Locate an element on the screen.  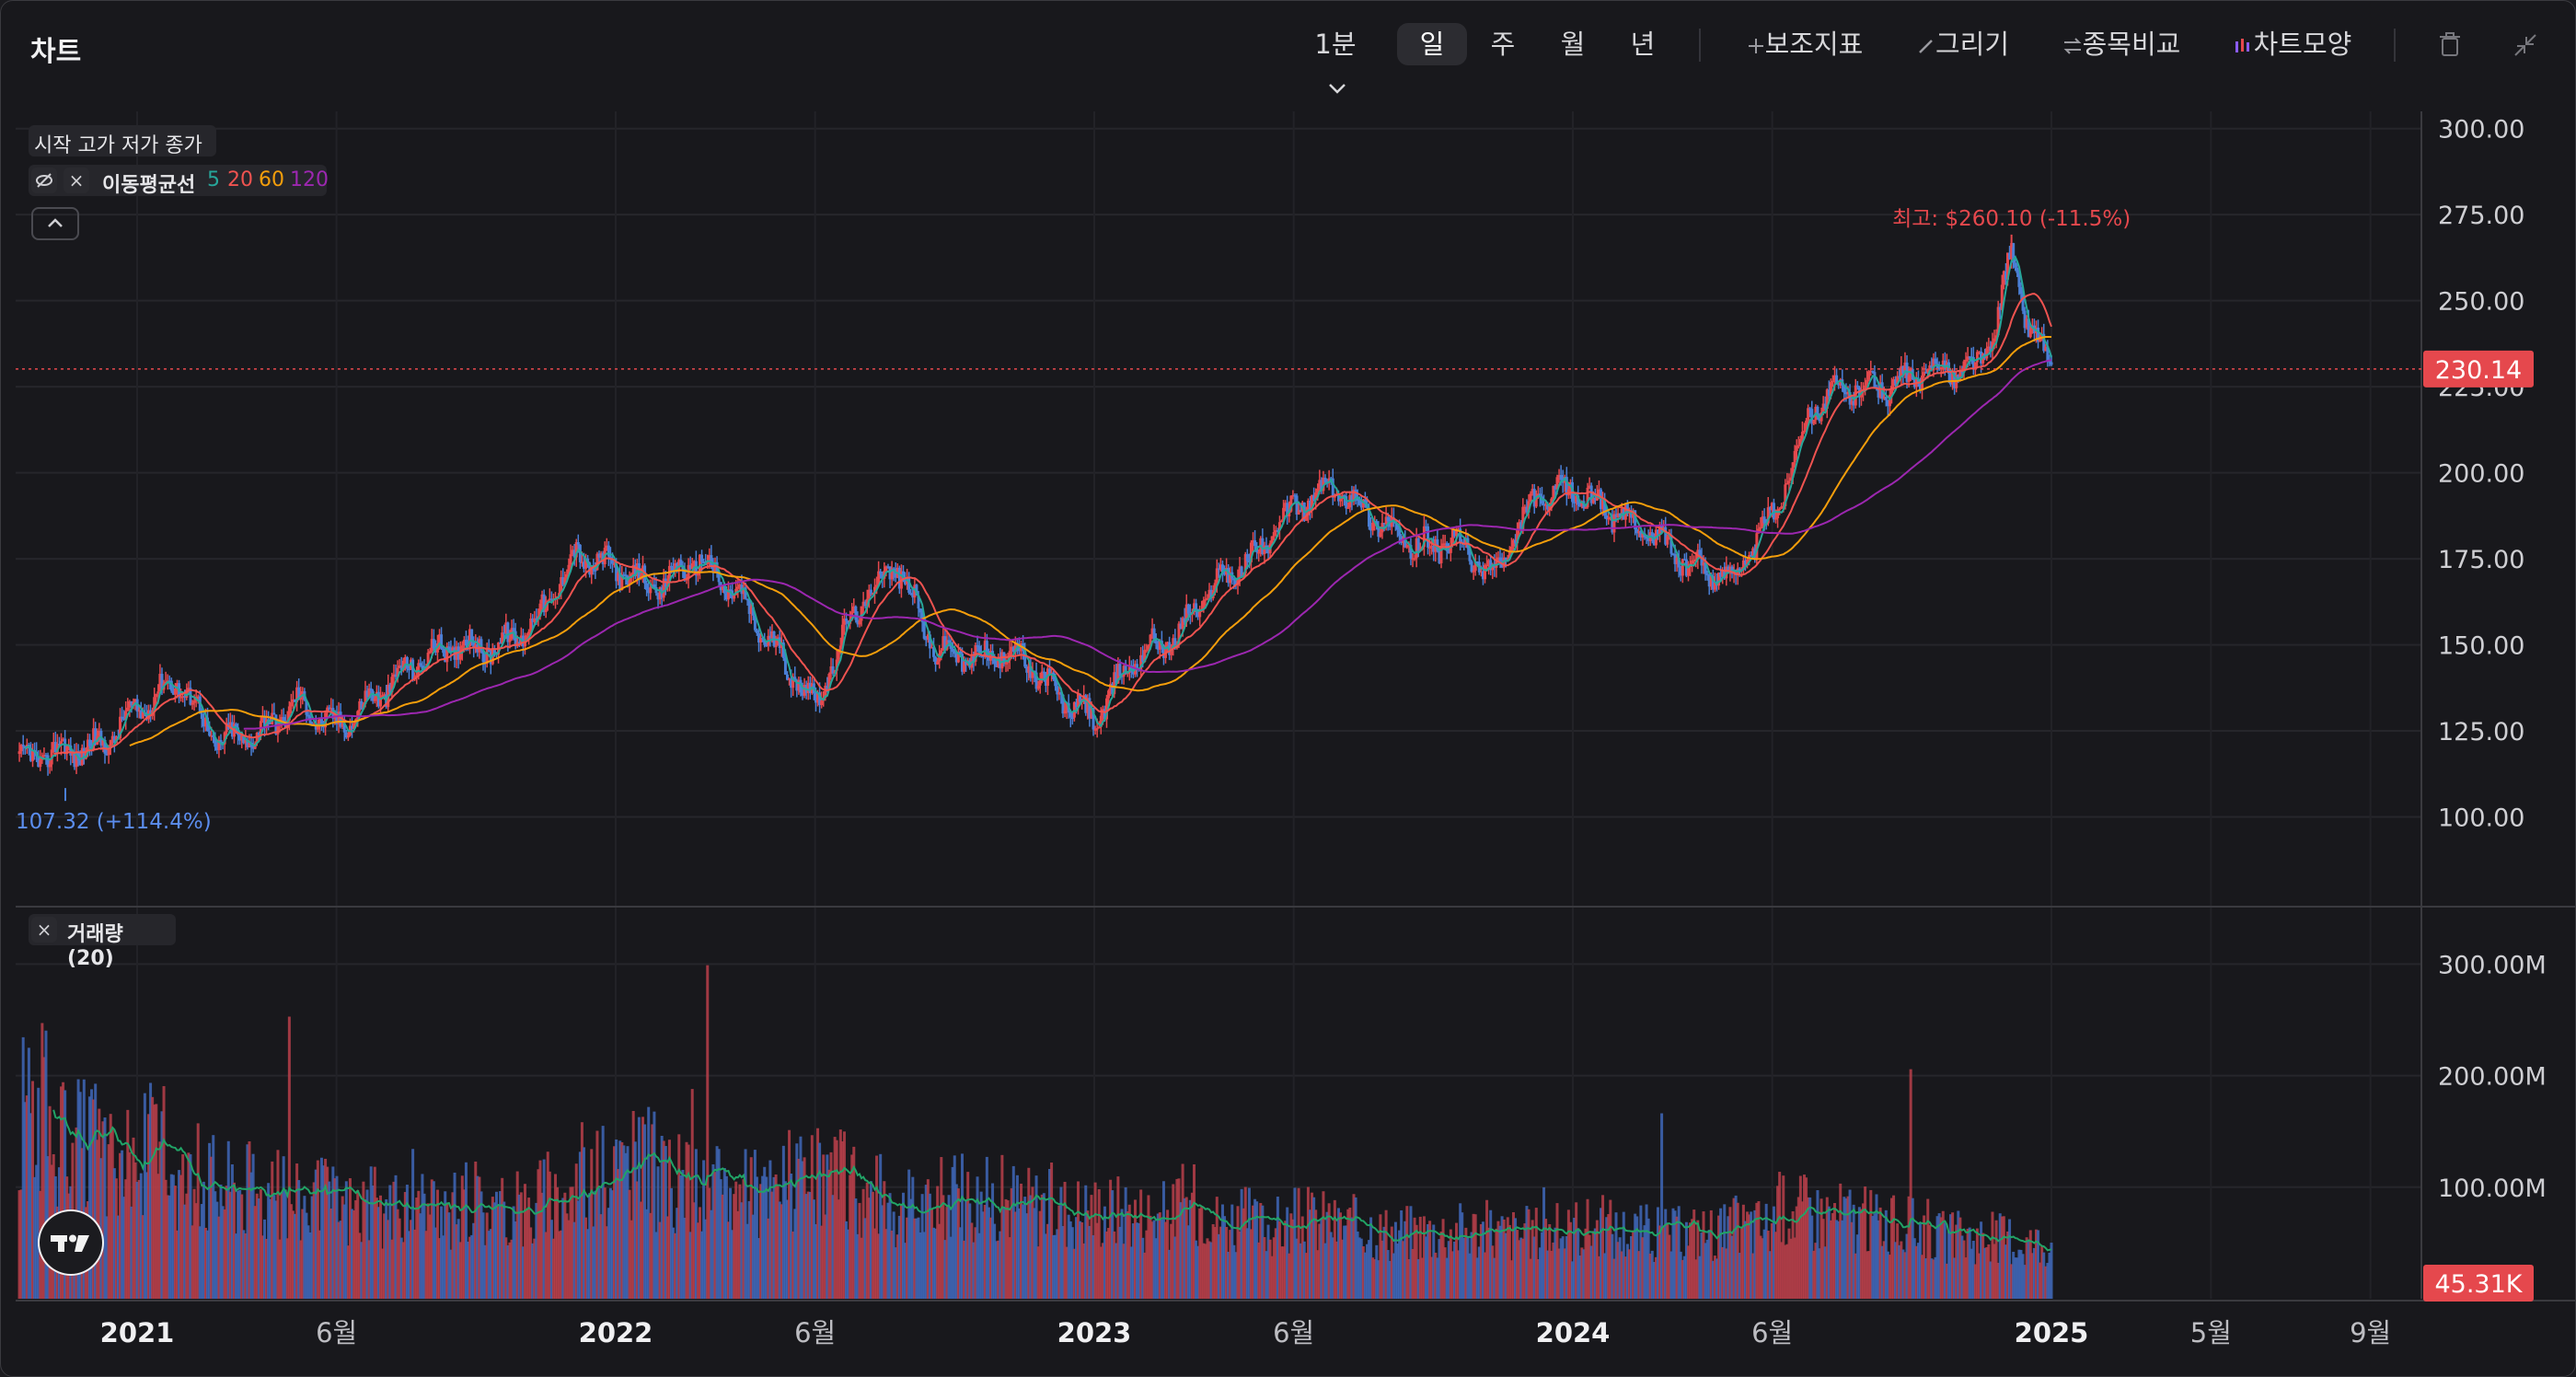
tab-period-year: 년 is located at coordinates (1643, 44).